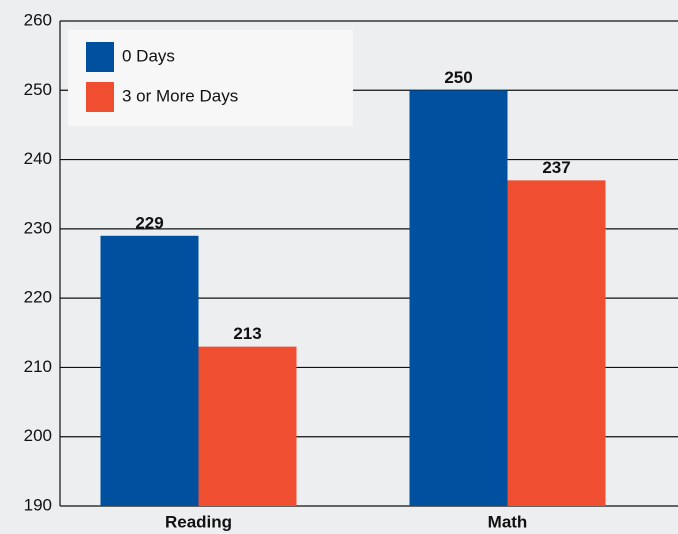 This screenshot has width=678, height=534. I want to click on x-tick-label: Math, so click(508, 521).